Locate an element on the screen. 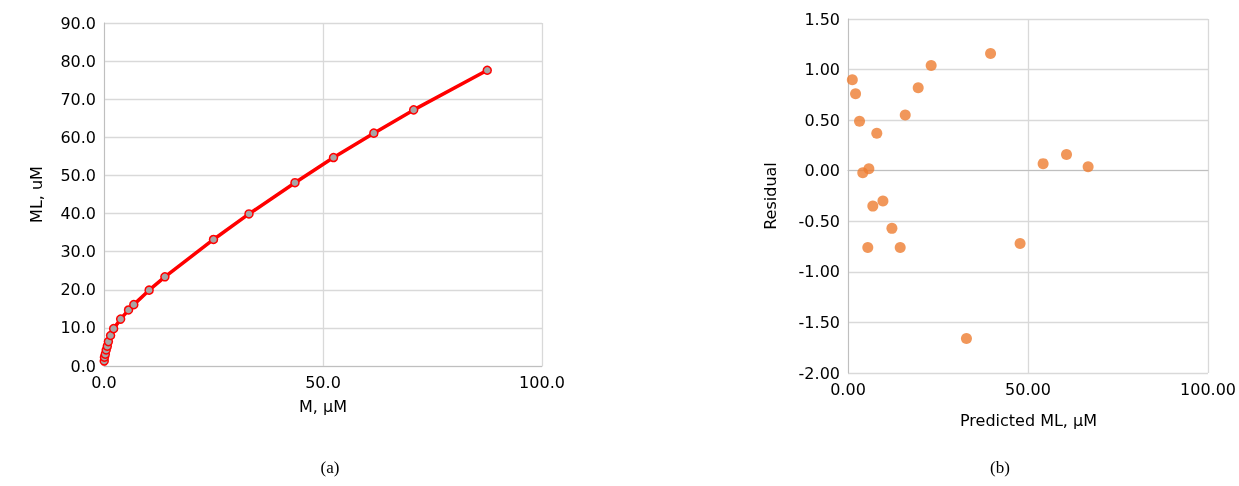  y-tick-label: 40.0 is located at coordinates (78, 214).